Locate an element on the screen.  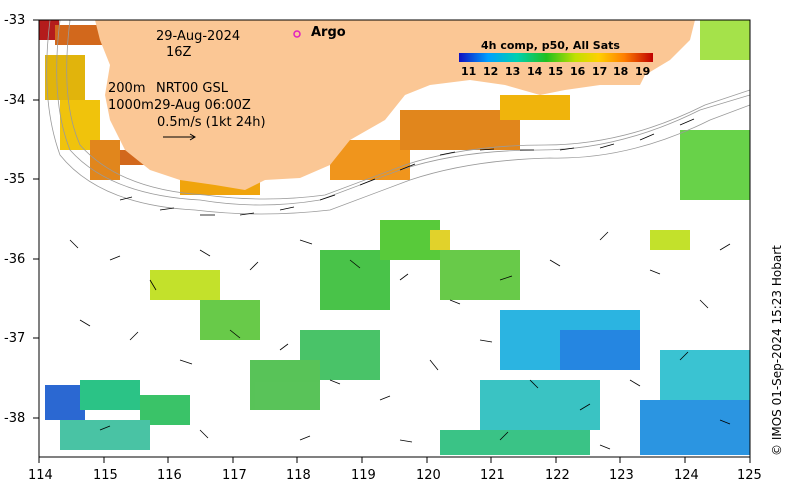
date-label: 29-Aug-2024 is located at coordinates (198, 36).